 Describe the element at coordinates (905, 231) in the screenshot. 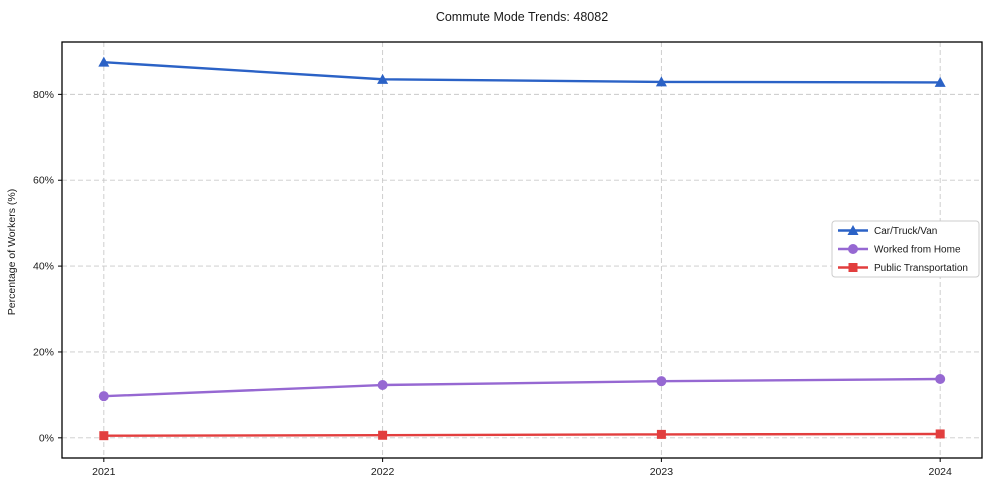

I see `legend-item-car-truck-van-label: Car/Truck/Van` at that location.